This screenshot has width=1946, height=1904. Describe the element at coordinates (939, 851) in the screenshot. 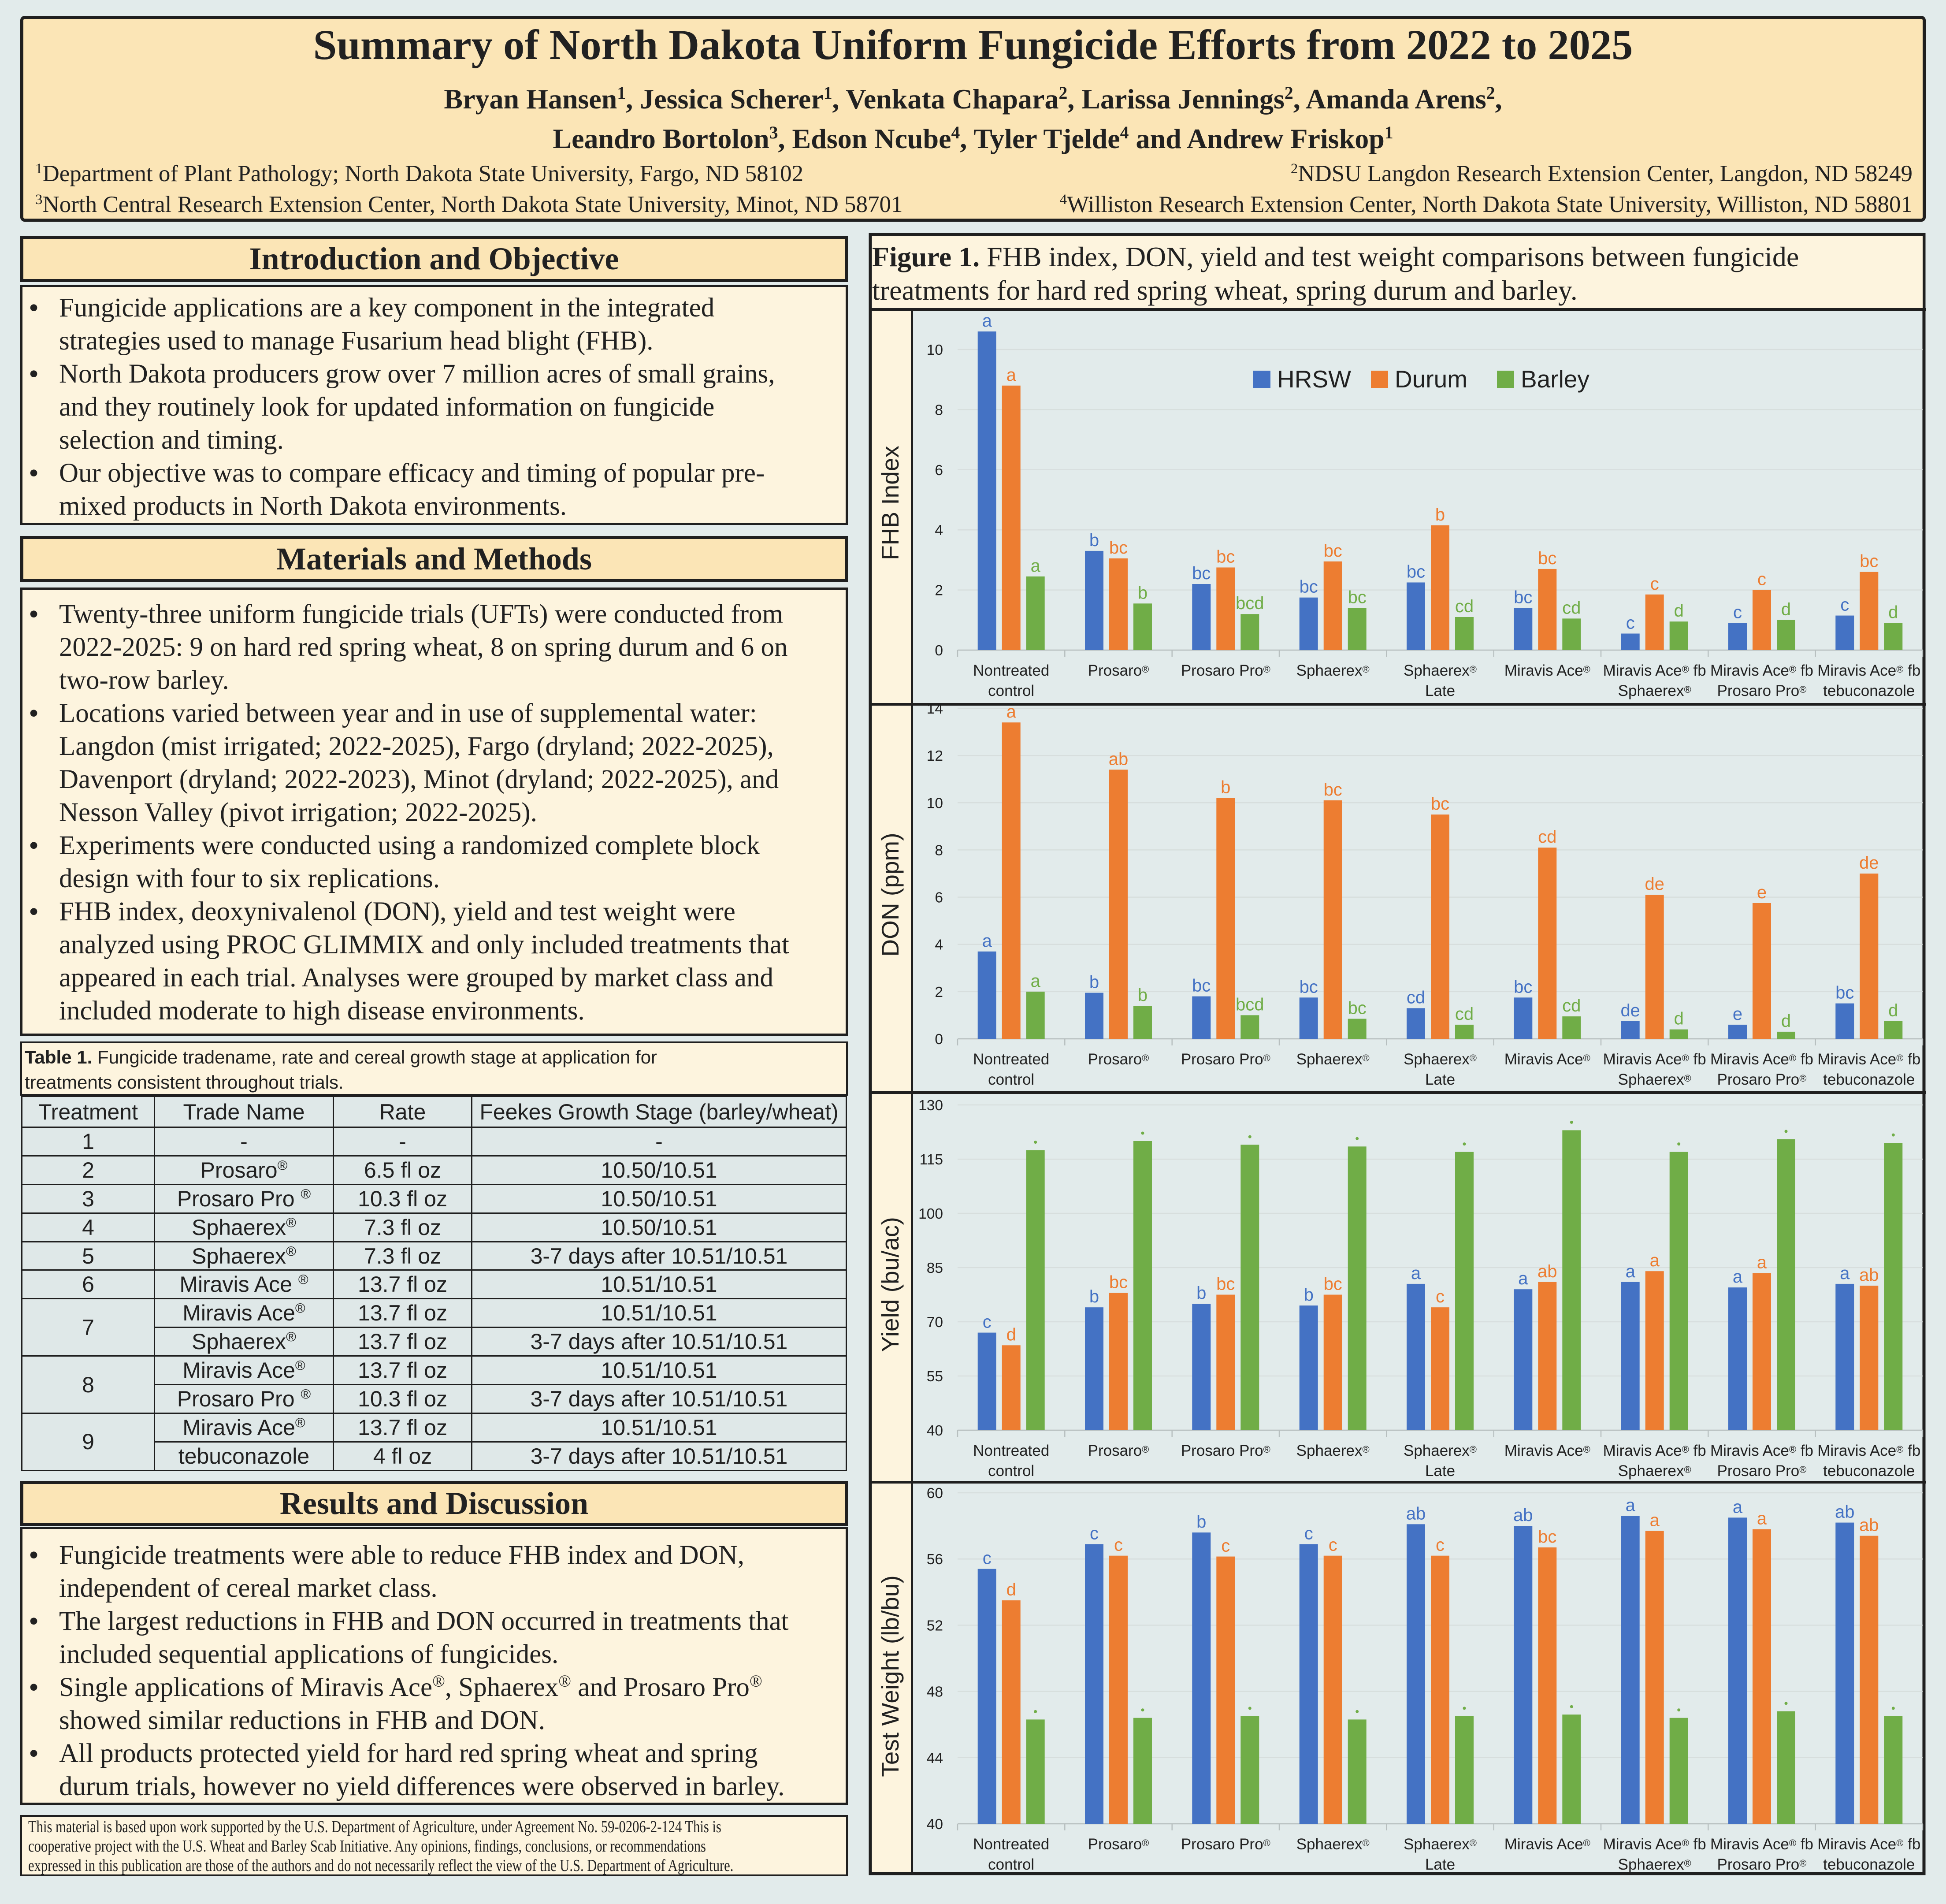

I see `svg-text: 8` at that location.